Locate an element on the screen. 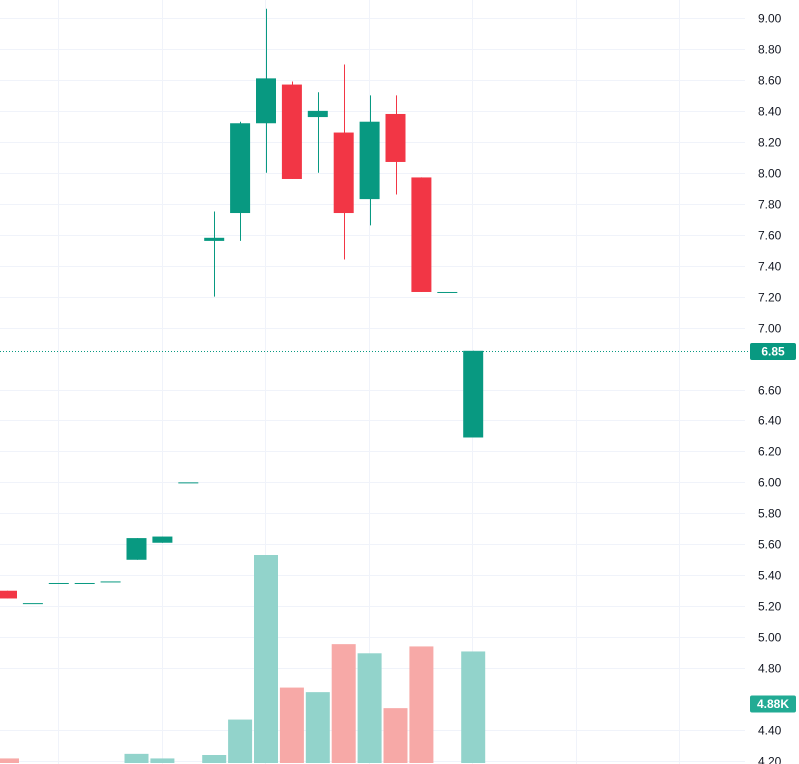 Image resolution: width=799 pixels, height=764 pixels. last-volume-label: 4.88K is located at coordinates (773, 704).